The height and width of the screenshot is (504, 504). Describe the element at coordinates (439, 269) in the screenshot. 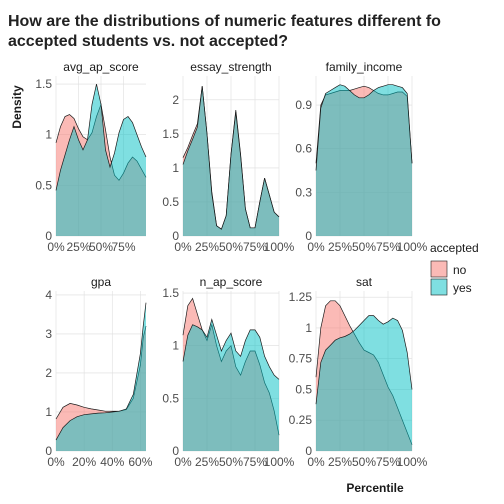

I see `legend-key-no` at that location.